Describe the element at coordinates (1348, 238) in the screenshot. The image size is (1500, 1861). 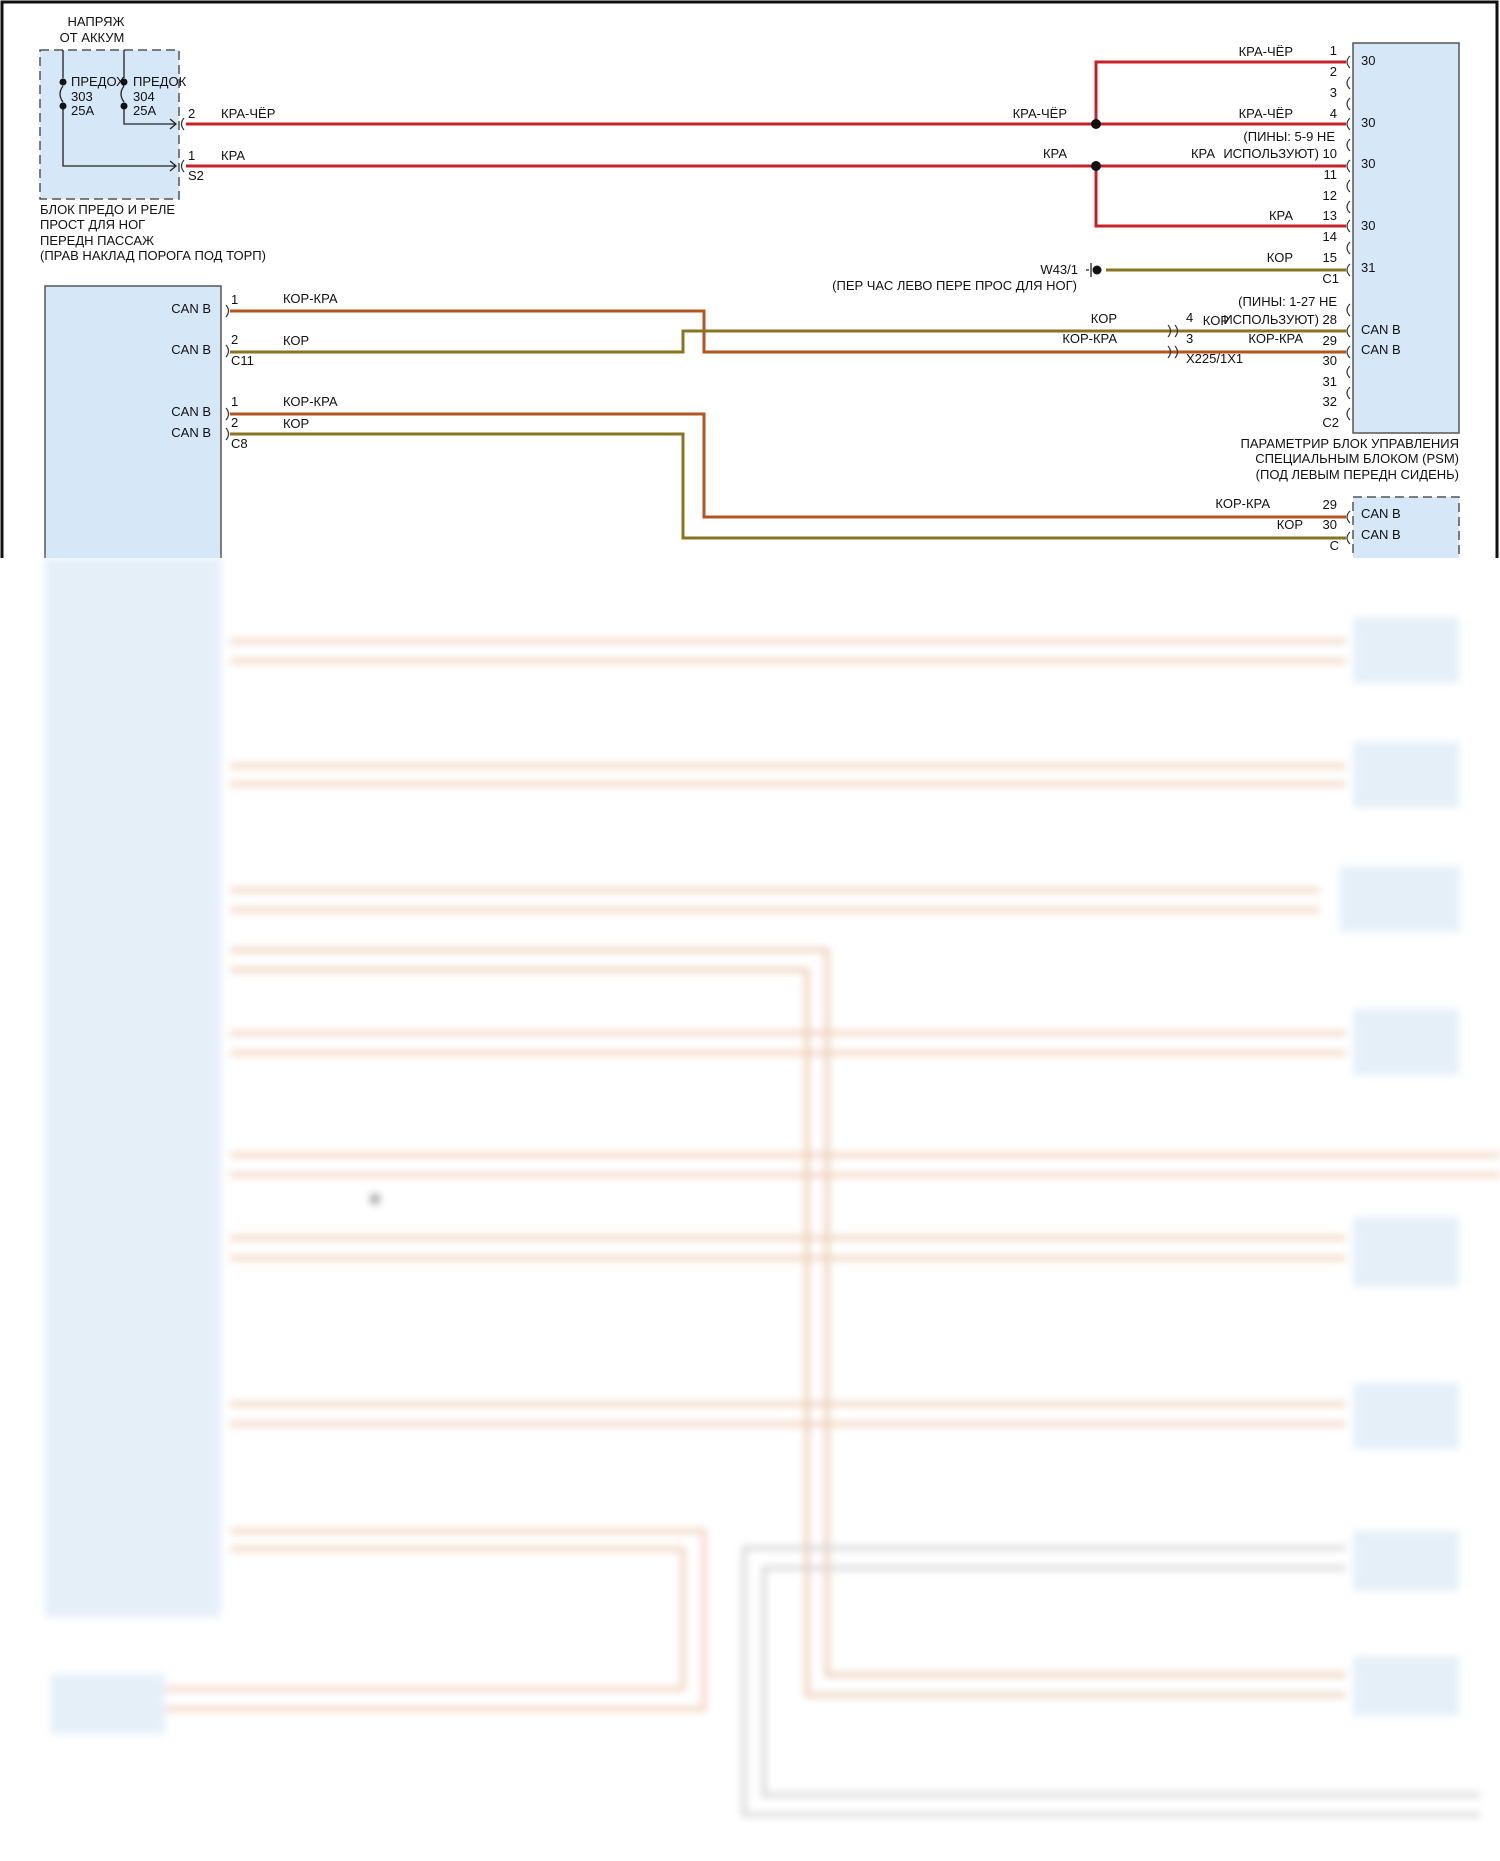
I see `connector-c1-cavities` at that location.